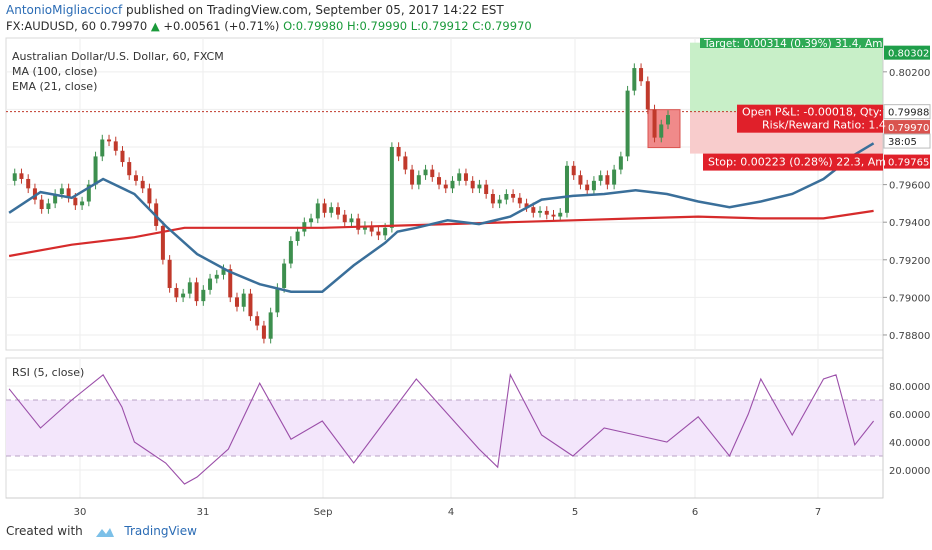 The width and height of the screenshot is (932, 550). What do you see at coordinates (160, 531) in the screenshot?
I see `tradingview-brand: TradingView` at bounding box center [160, 531].